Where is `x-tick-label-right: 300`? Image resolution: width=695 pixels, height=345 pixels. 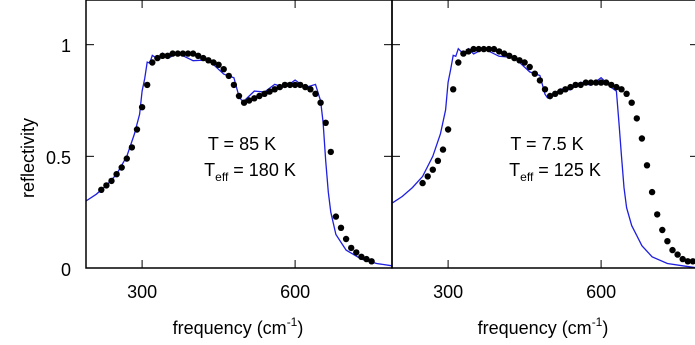
x-tick-label-right: 300 is located at coordinates (448, 292).